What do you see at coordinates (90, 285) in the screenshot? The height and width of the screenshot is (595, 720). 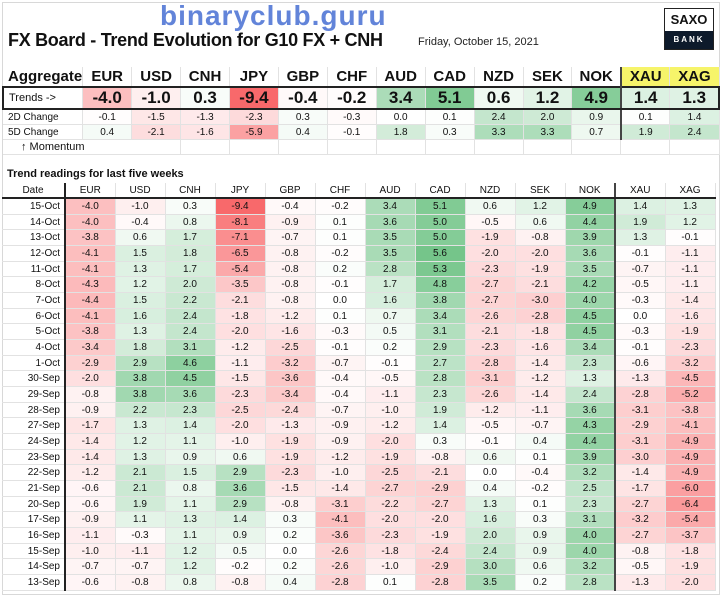 I see `value-cell-eur: -4.3` at bounding box center [90, 285].